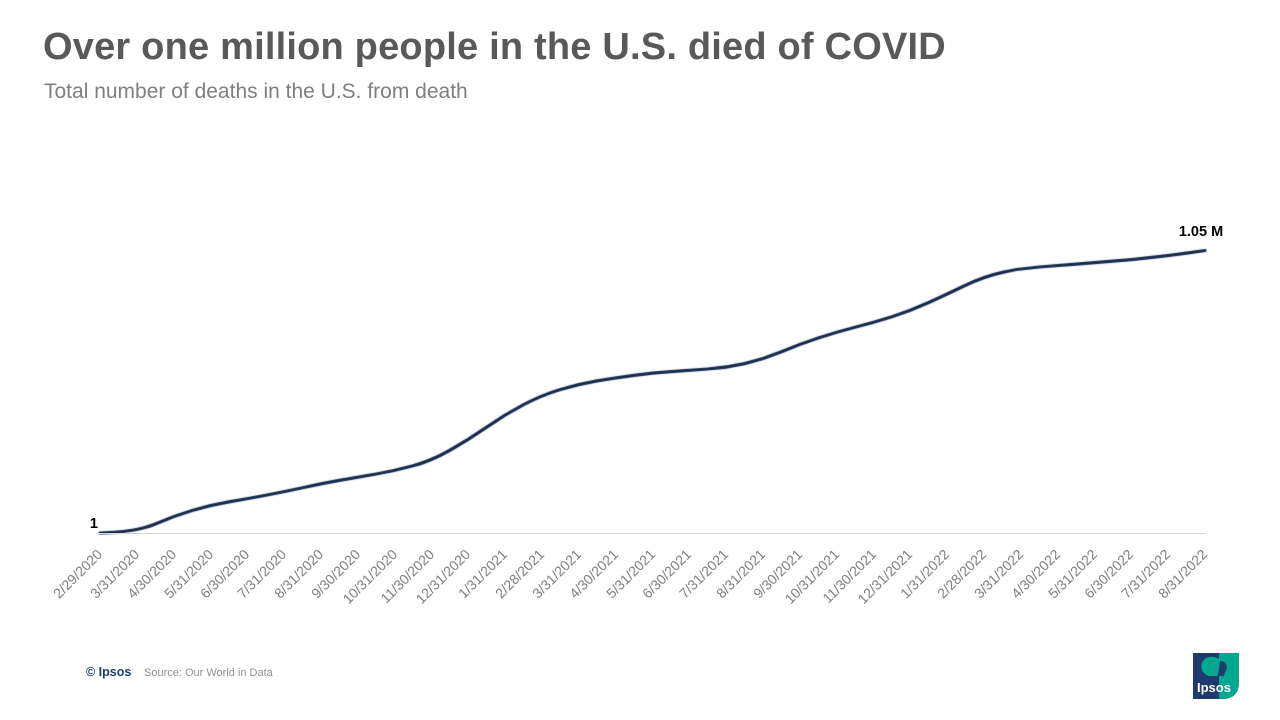 The image size is (1280, 720). What do you see at coordinates (208, 673) in the screenshot?
I see `source-credit: Source: Our World in Data` at bounding box center [208, 673].